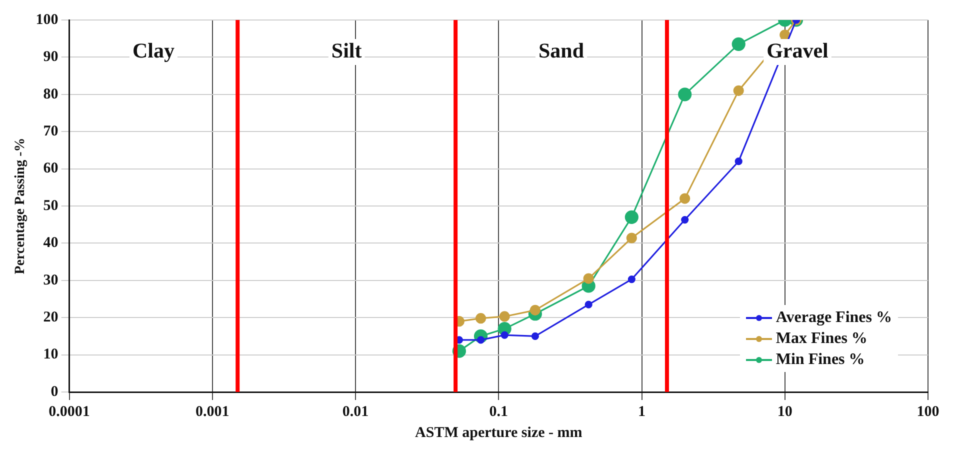  What do you see at coordinates (820, 360) in the screenshot?
I see `legend-label: Min Fines %` at bounding box center [820, 360].